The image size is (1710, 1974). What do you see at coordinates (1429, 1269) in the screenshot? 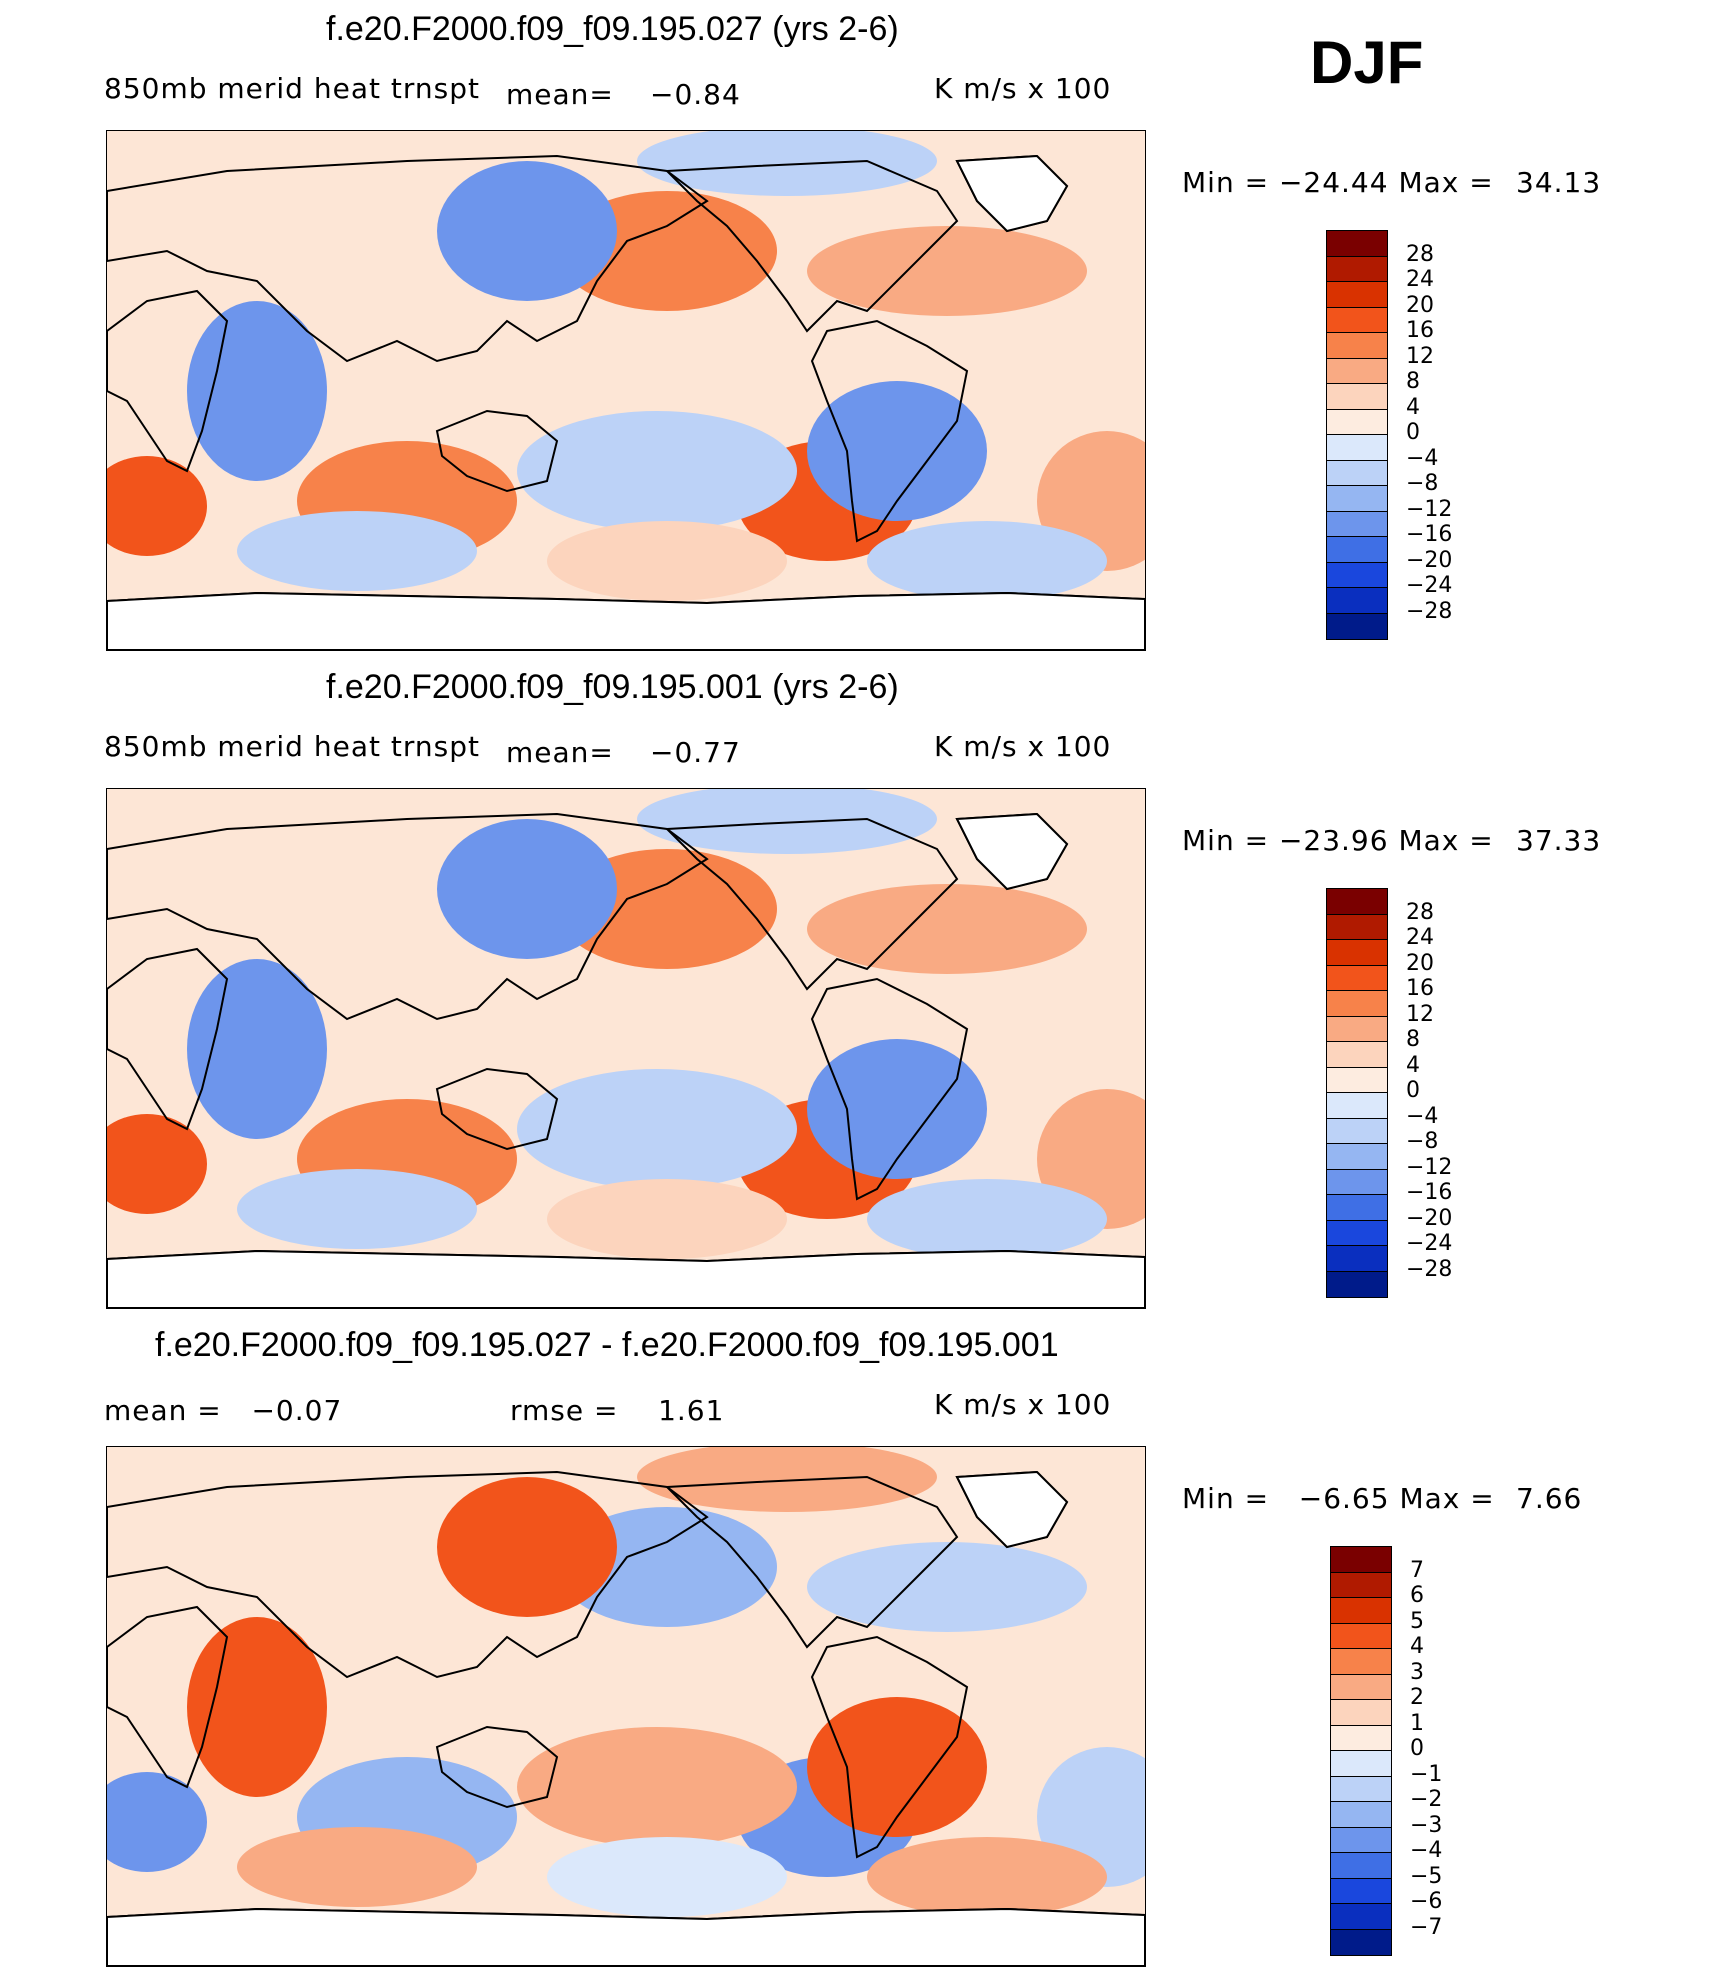
I see `colorbar-tick-label: −28` at bounding box center [1429, 1269].